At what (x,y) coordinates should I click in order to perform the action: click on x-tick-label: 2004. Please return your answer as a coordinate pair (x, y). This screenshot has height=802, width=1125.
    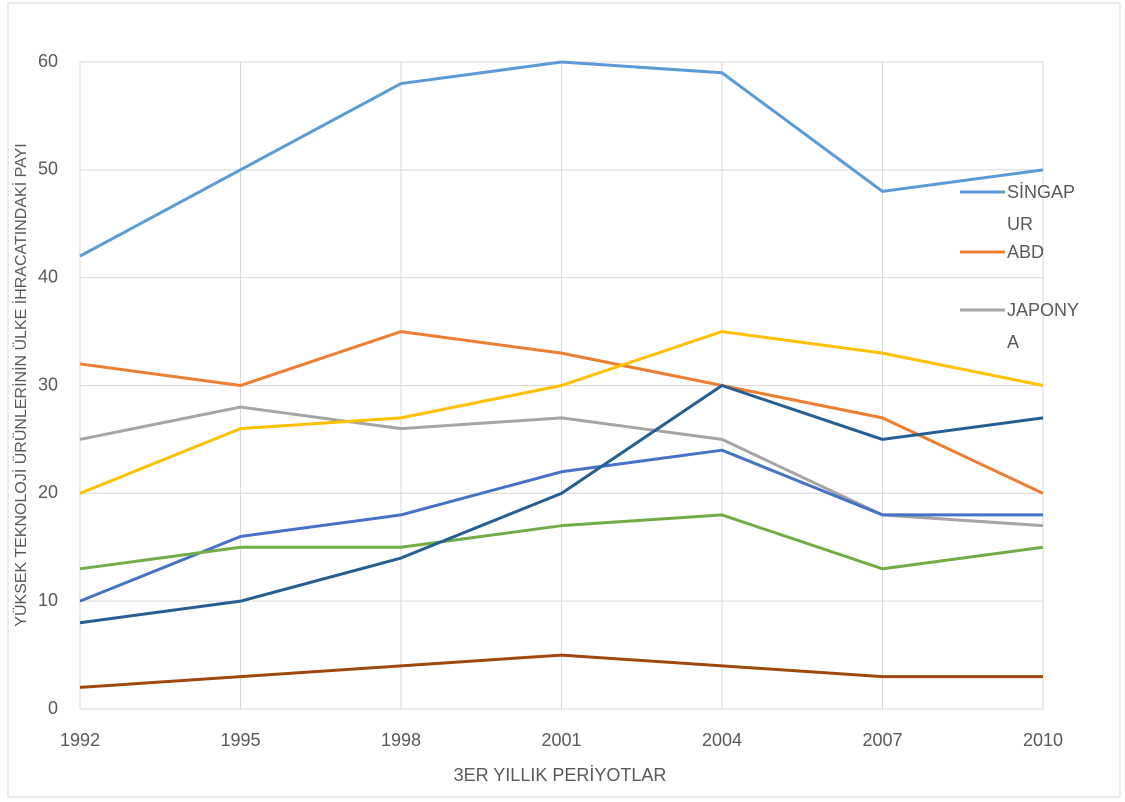
    Looking at the image, I should click on (722, 740).